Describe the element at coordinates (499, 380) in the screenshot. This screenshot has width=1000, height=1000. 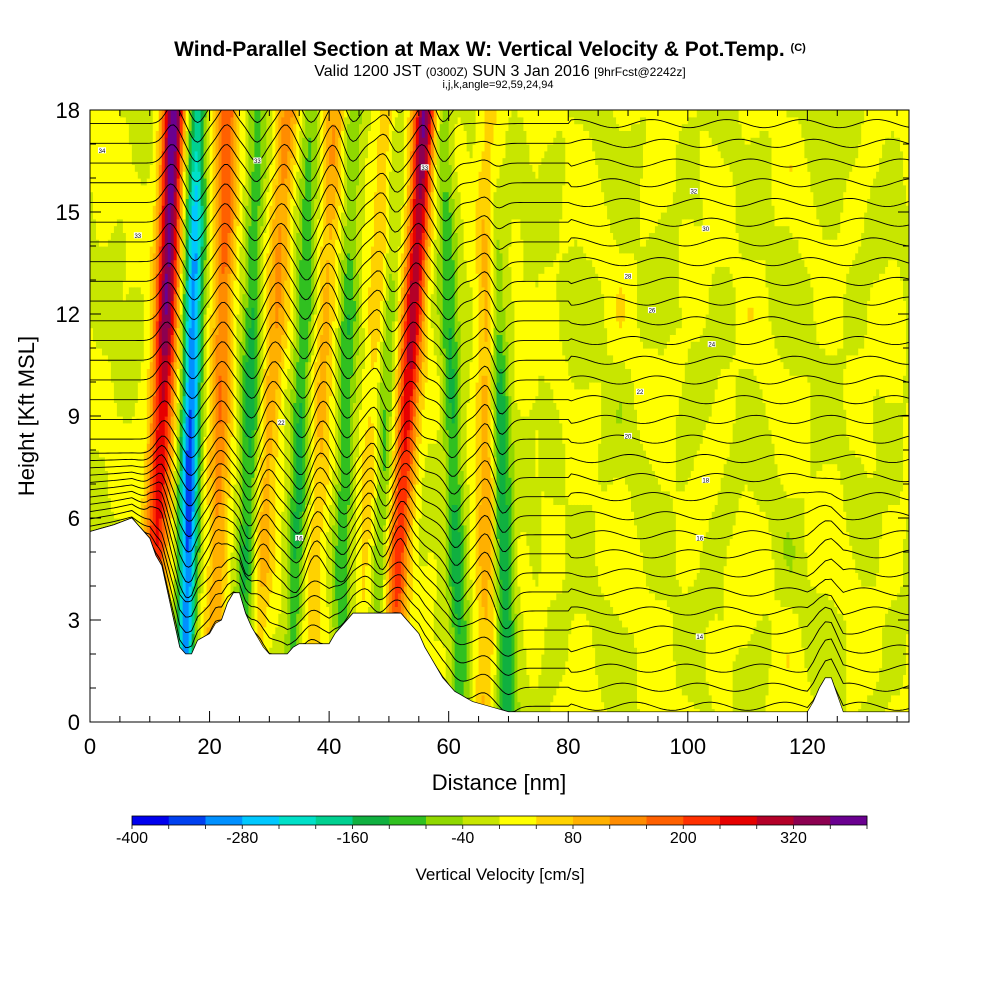
I see `theta-contour-line` at that location.